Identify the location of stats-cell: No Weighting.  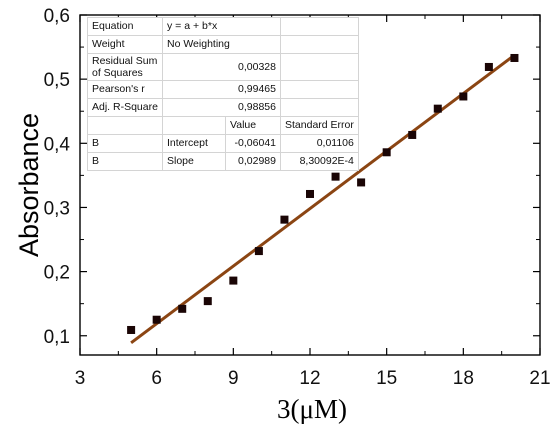
(221, 44).